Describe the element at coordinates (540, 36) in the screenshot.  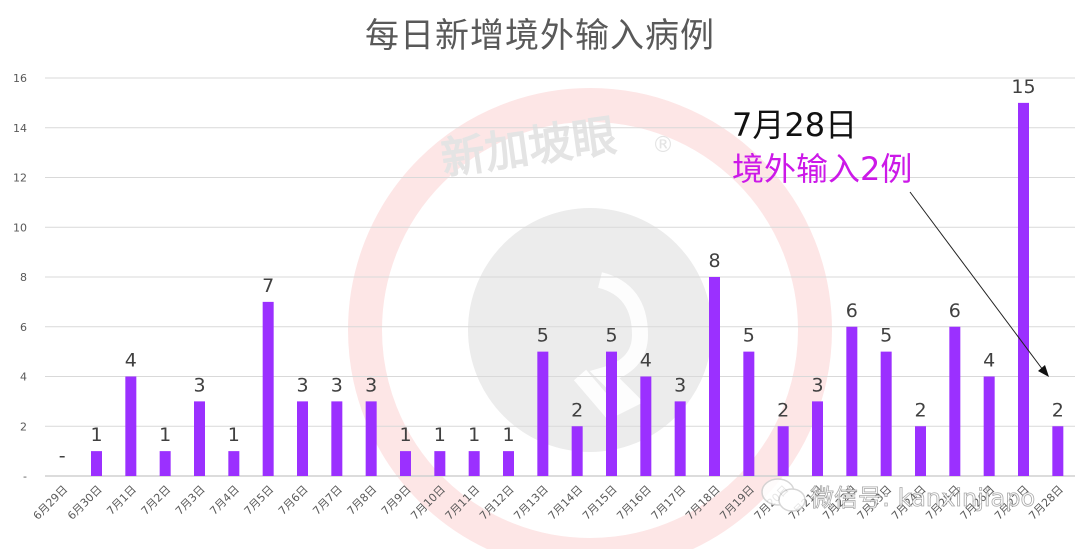
I see `chart-title: 每日新增境外输入病例` at that location.